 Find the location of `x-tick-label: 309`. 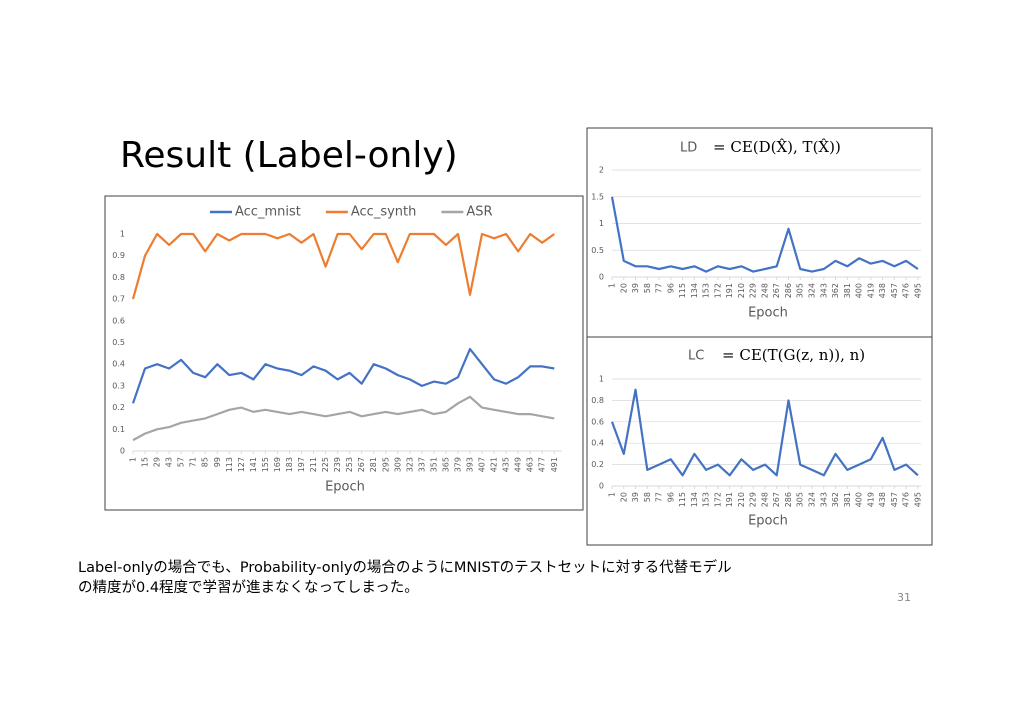

x-tick-label: 309 is located at coordinates (397, 464).